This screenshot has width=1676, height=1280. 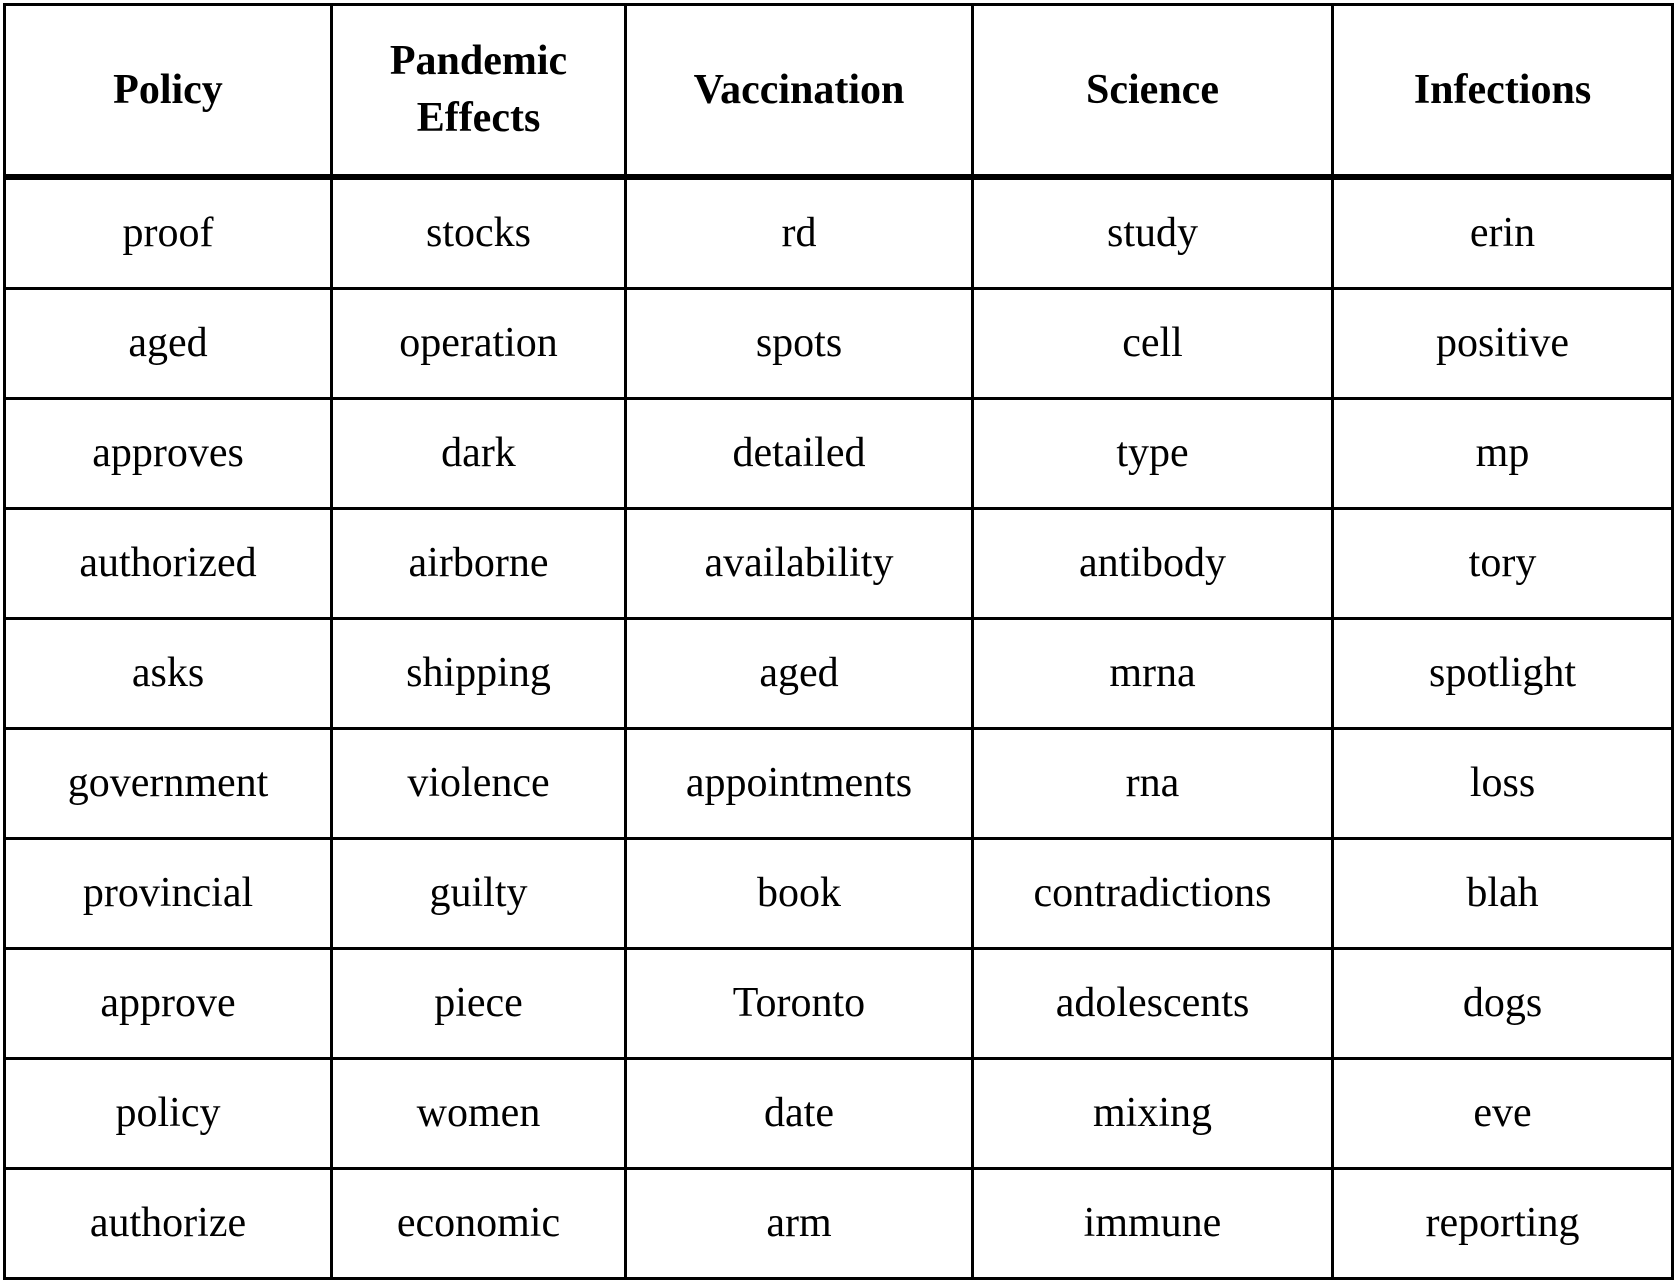 What do you see at coordinates (478, 1113) in the screenshot?
I see `cell-pandemic-effects: women` at bounding box center [478, 1113].